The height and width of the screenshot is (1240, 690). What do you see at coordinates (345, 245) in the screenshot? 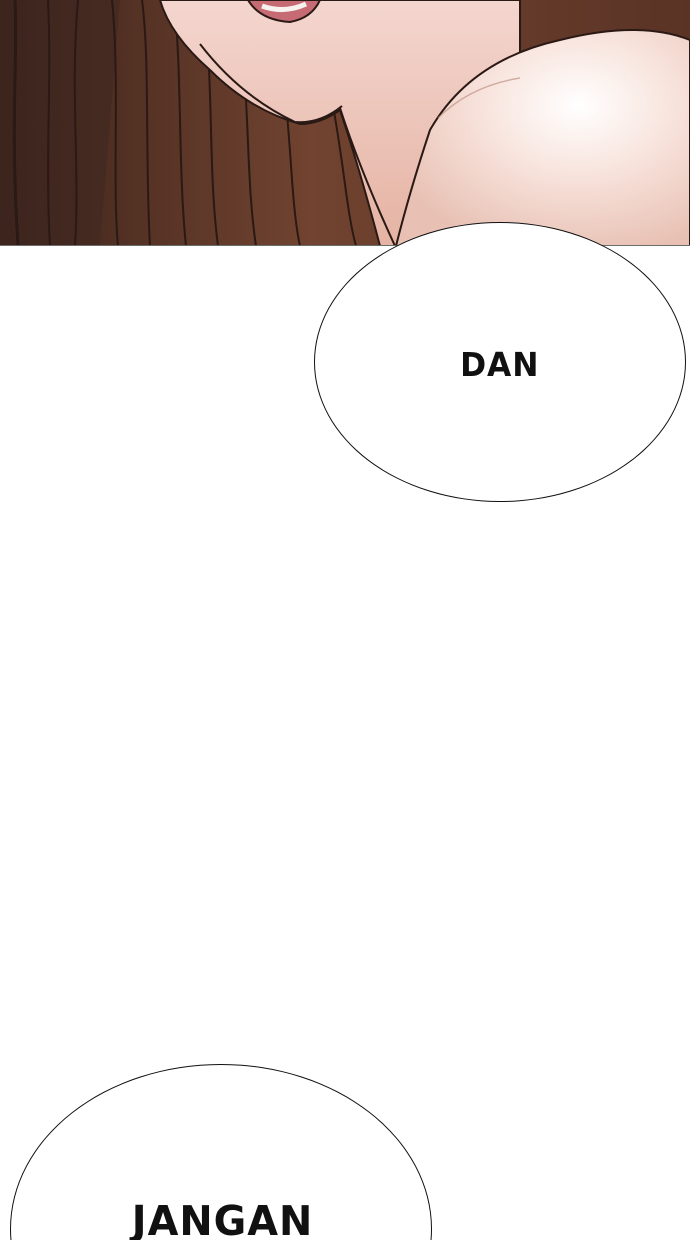
I see `panel-border` at bounding box center [345, 245].